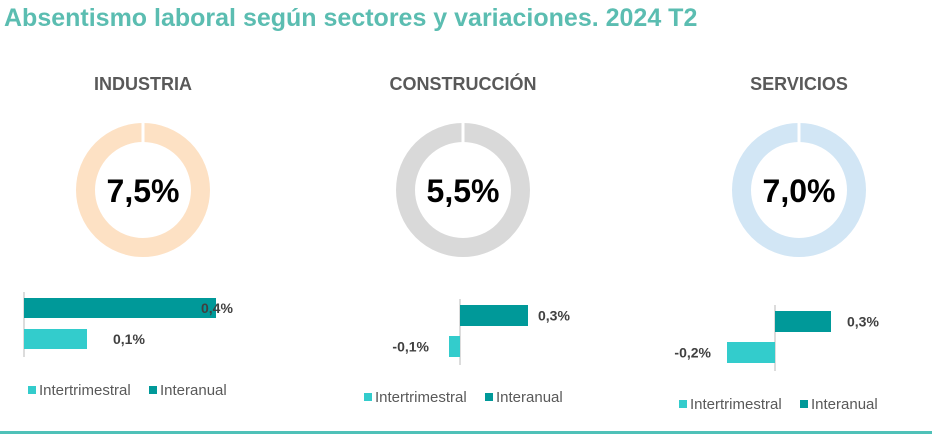  Describe the element at coordinates (692, 353) in the screenshot. I see `bar-value-label: -0,2%` at that location.